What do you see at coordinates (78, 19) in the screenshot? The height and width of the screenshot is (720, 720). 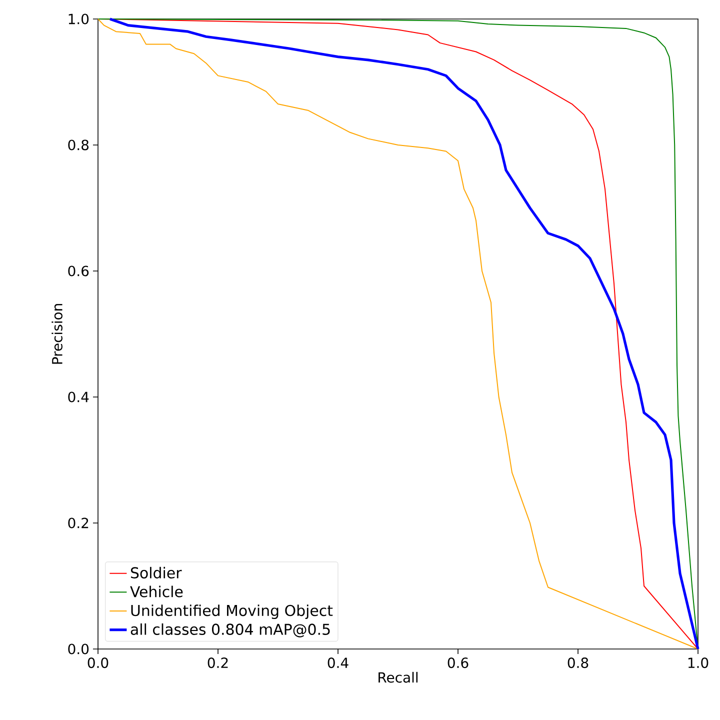 I see `y-tick-label: 1.0` at bounding box center [78, 19].